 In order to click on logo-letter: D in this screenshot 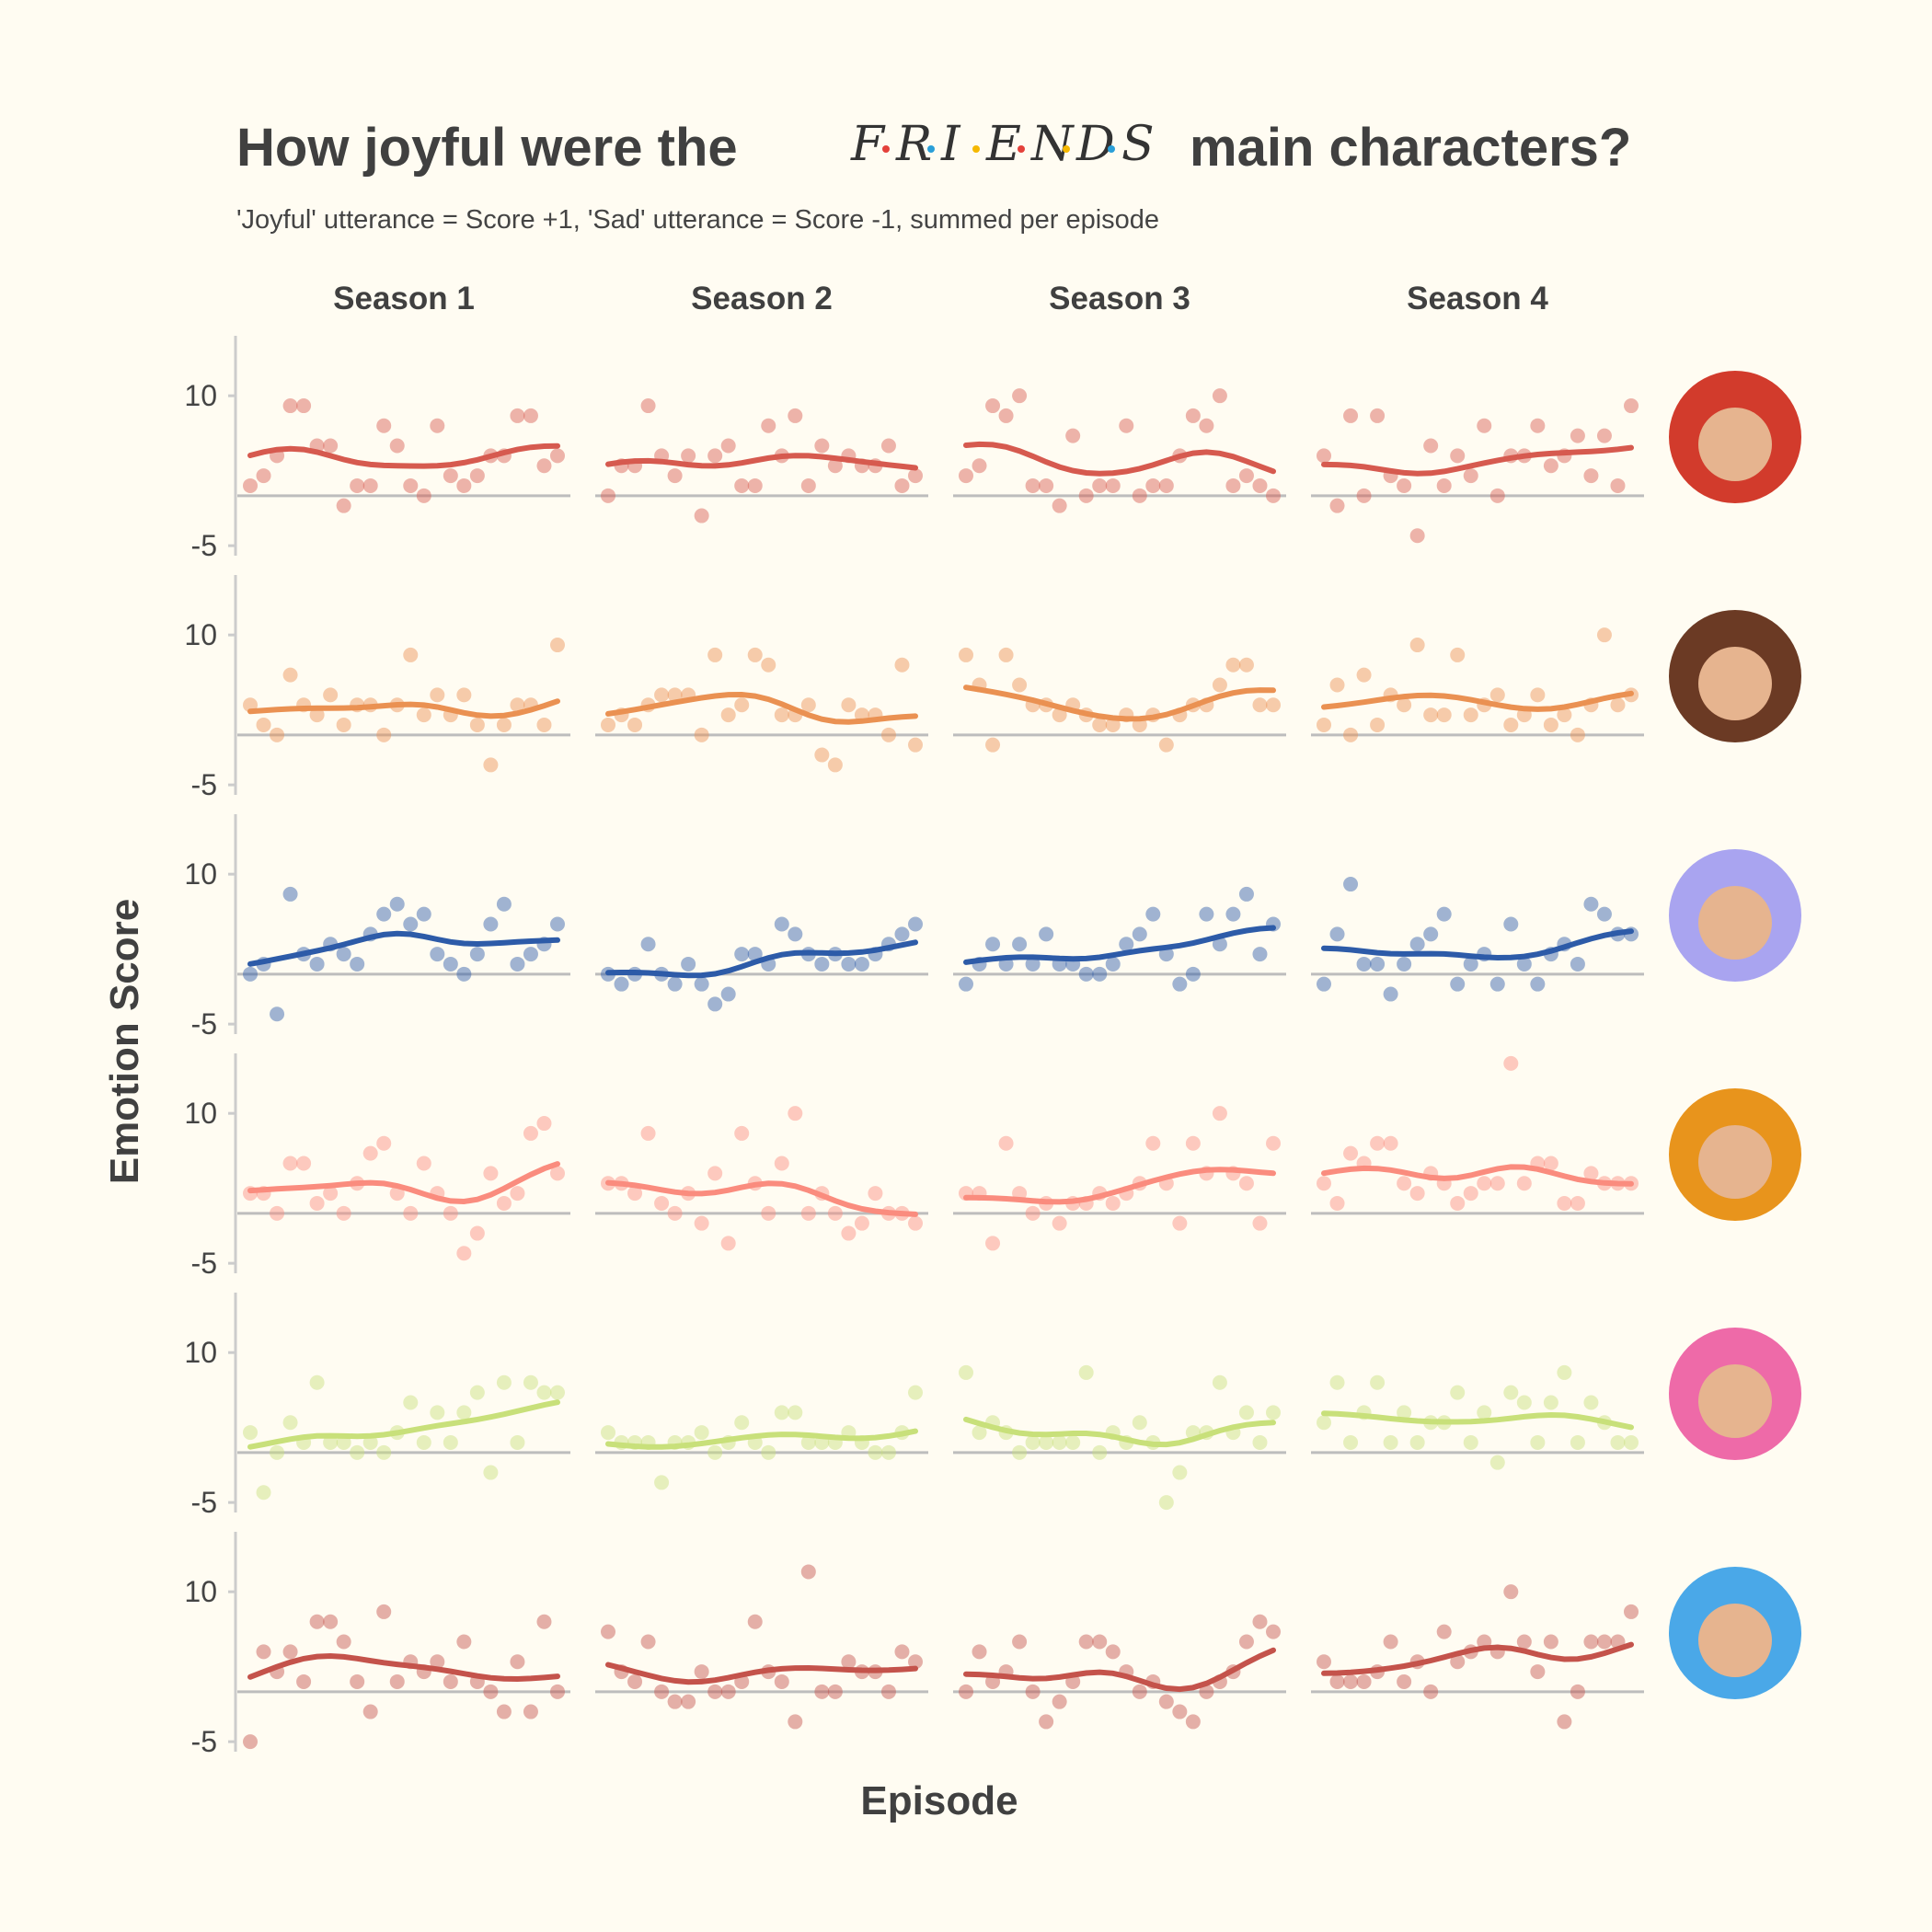, I will do `click(1095, 144)`.